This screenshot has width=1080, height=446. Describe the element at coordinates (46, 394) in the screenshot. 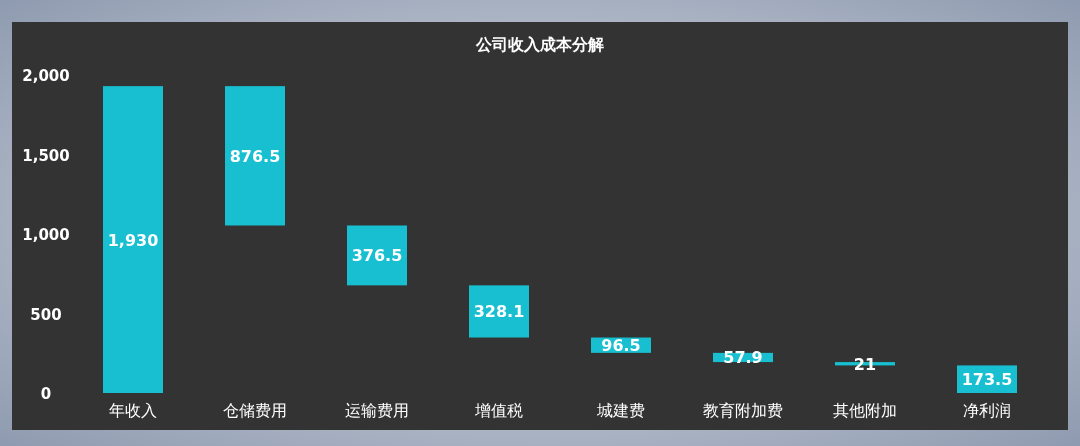

I see `y-tick-label: 0` at that location.